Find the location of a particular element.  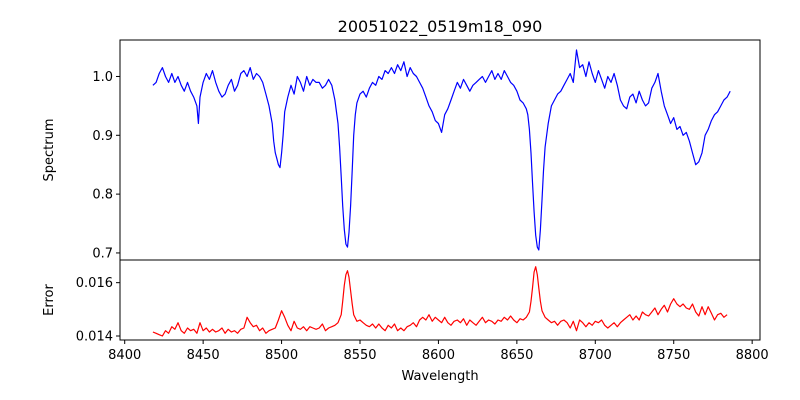

error-y-ticks: 0.014 0.016 is located at coordinates (98, 310).